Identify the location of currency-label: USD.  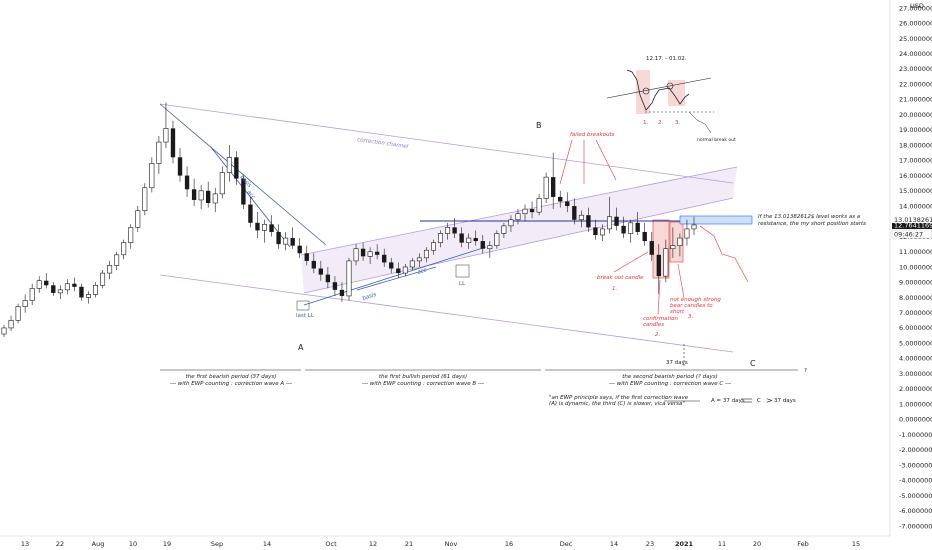
(917, 6).